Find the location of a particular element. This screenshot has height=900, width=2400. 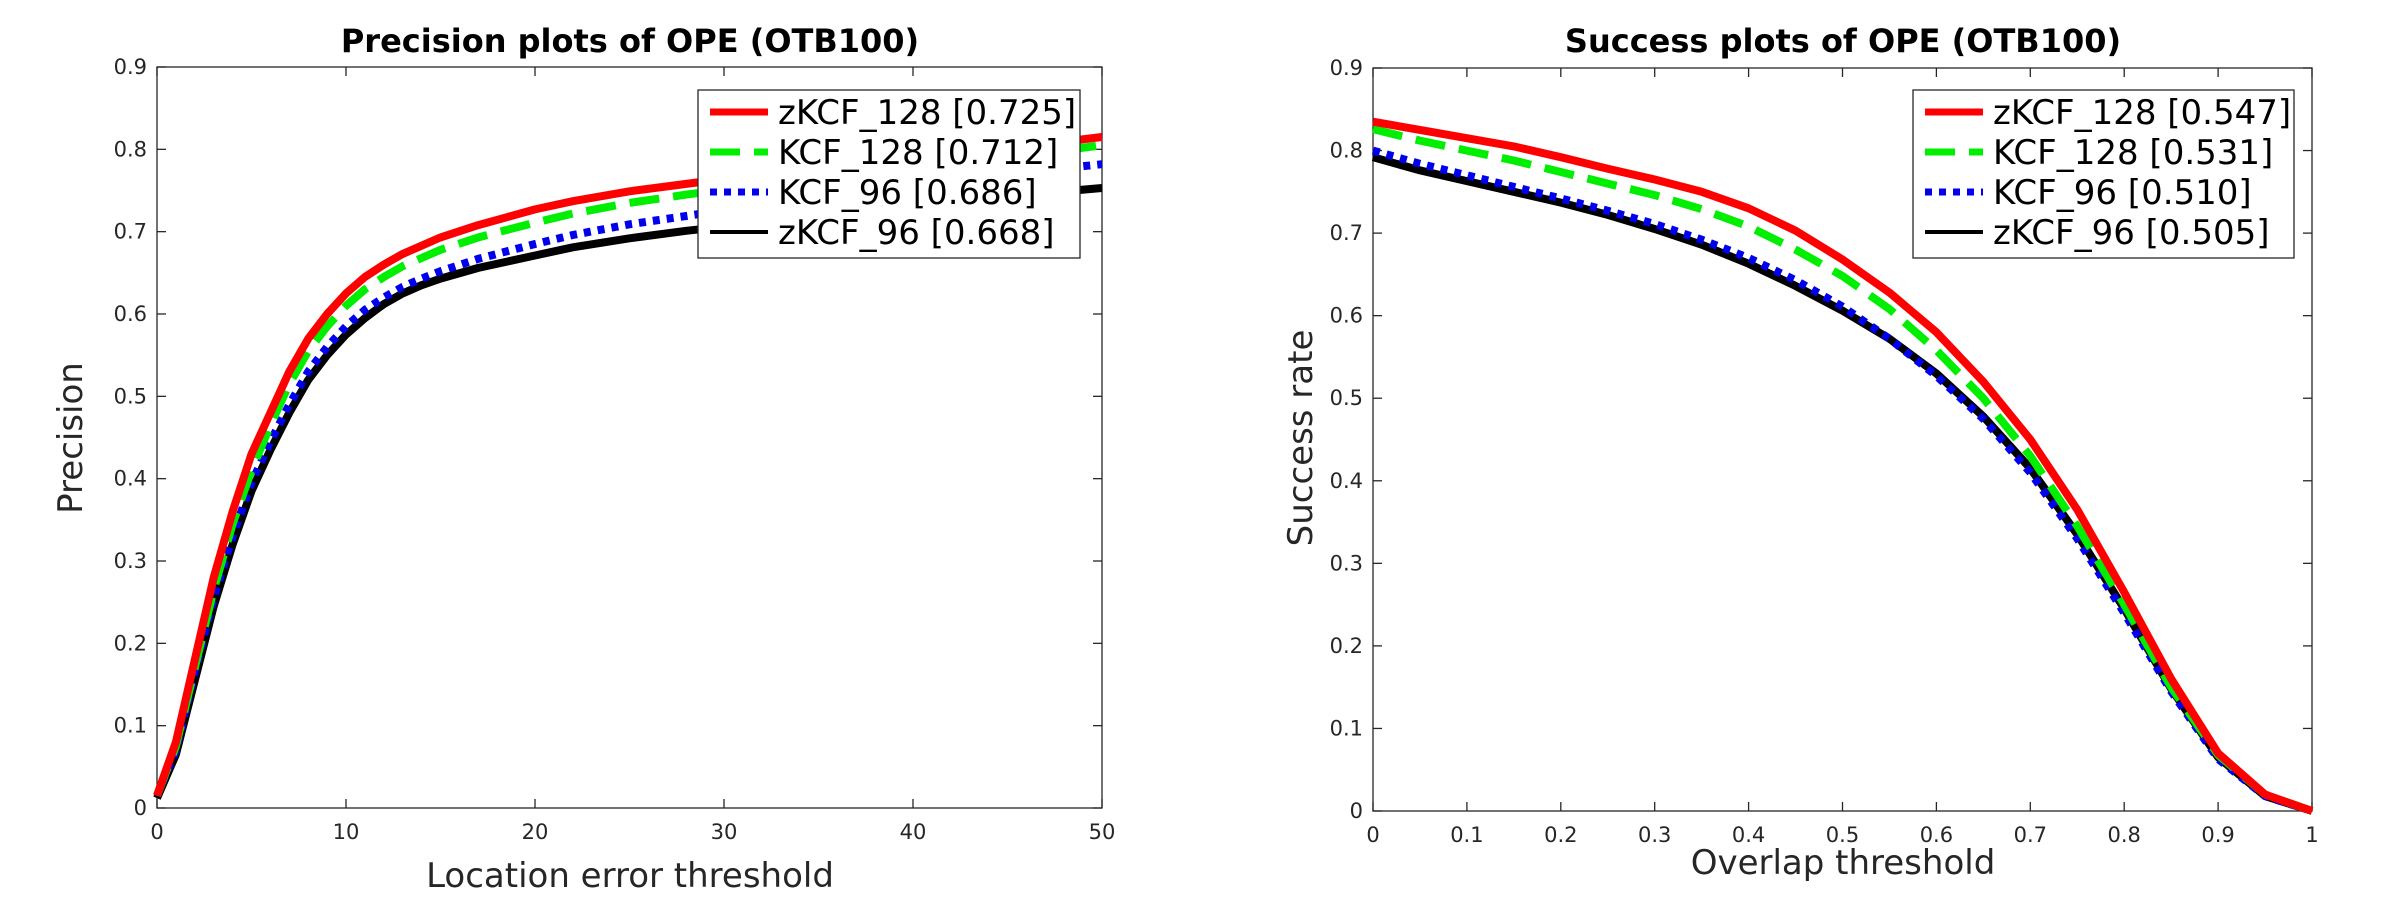

x-tick-label: 0.9 is located at coordinates (2217, 835).